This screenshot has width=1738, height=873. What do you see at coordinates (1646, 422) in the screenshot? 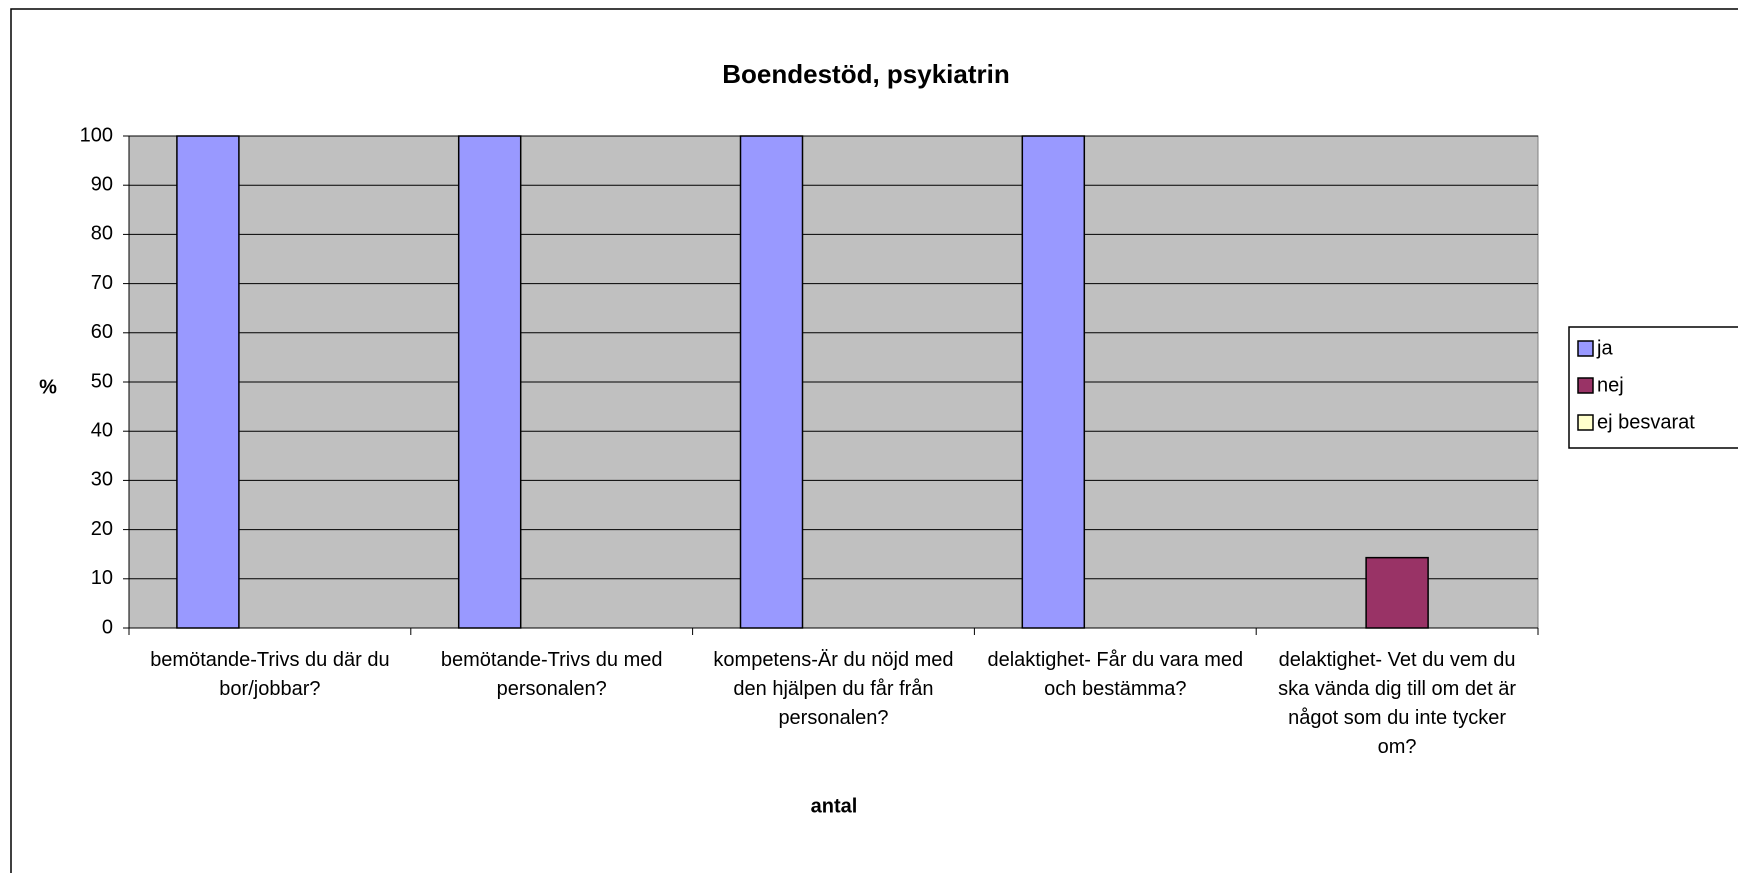
I see `legend-label: ej besvarat` at bounding box center [1646, 422].